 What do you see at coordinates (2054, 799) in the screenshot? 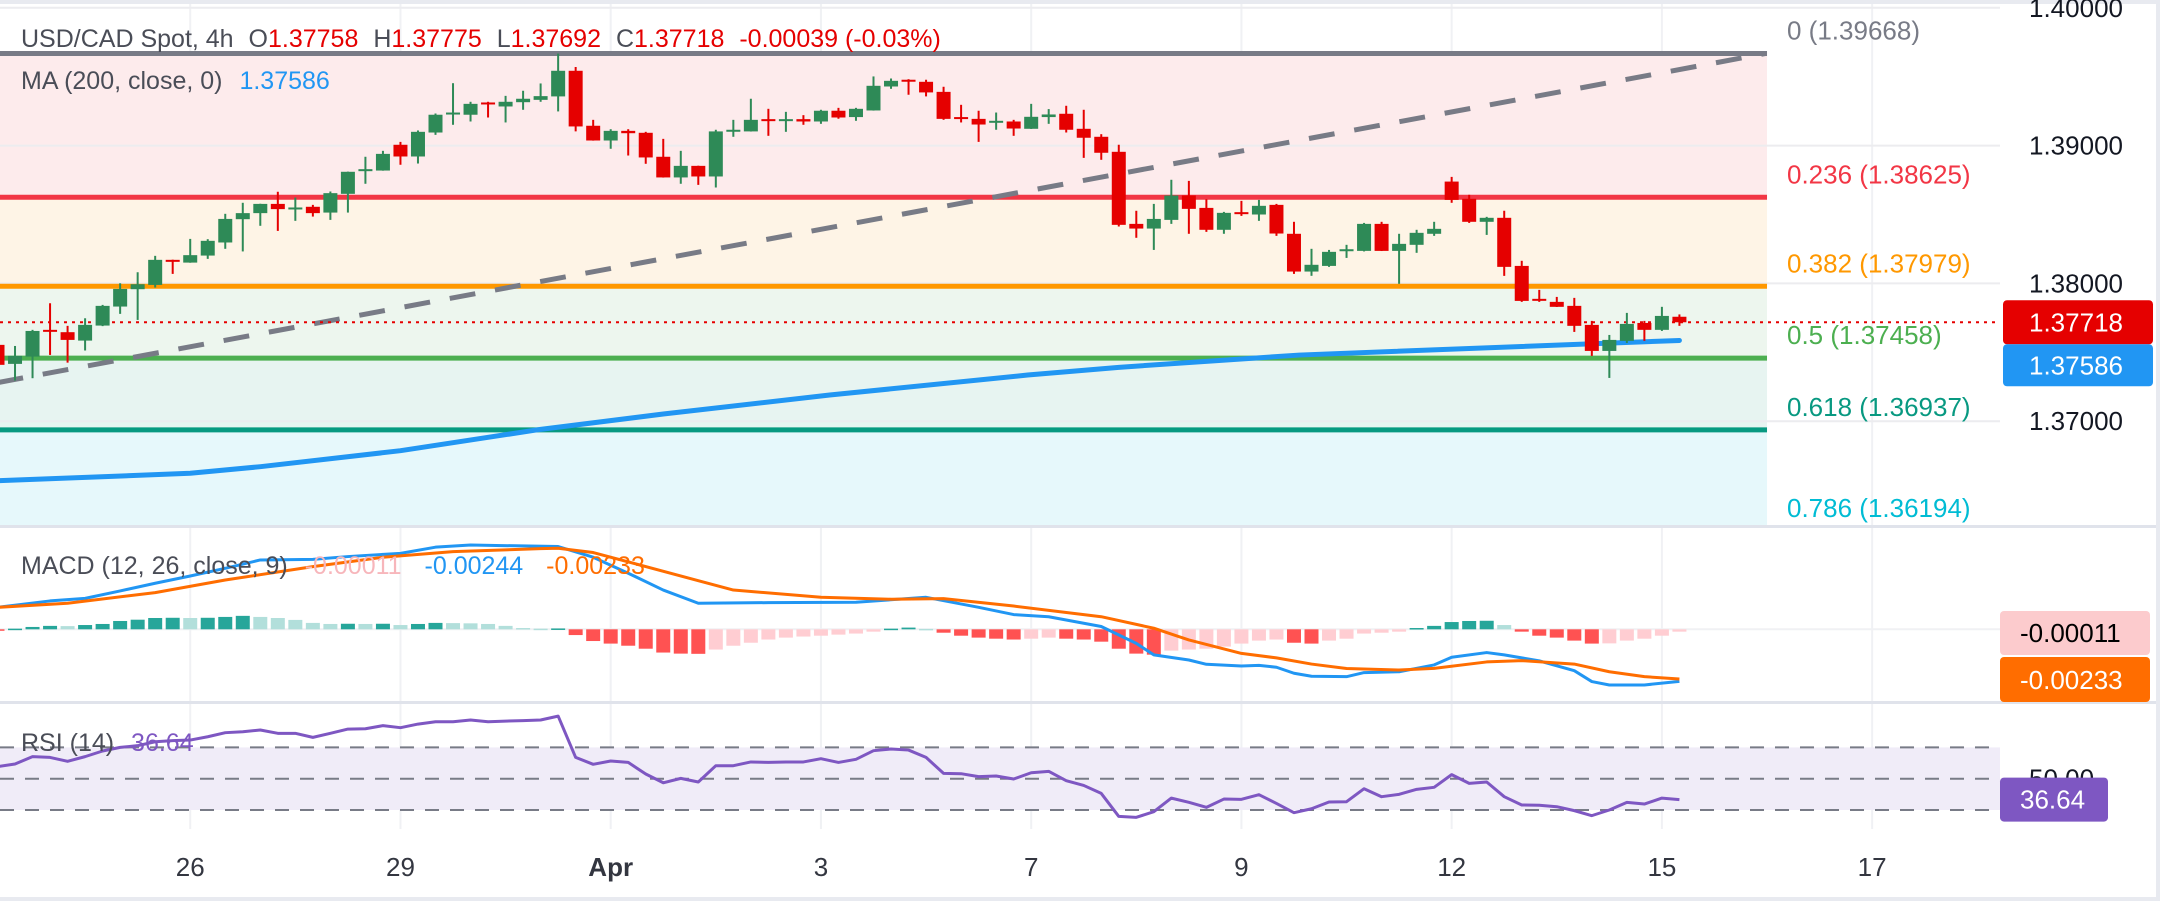
I see `rsi-badge: 36.64` at bounding box center [2054, 799].